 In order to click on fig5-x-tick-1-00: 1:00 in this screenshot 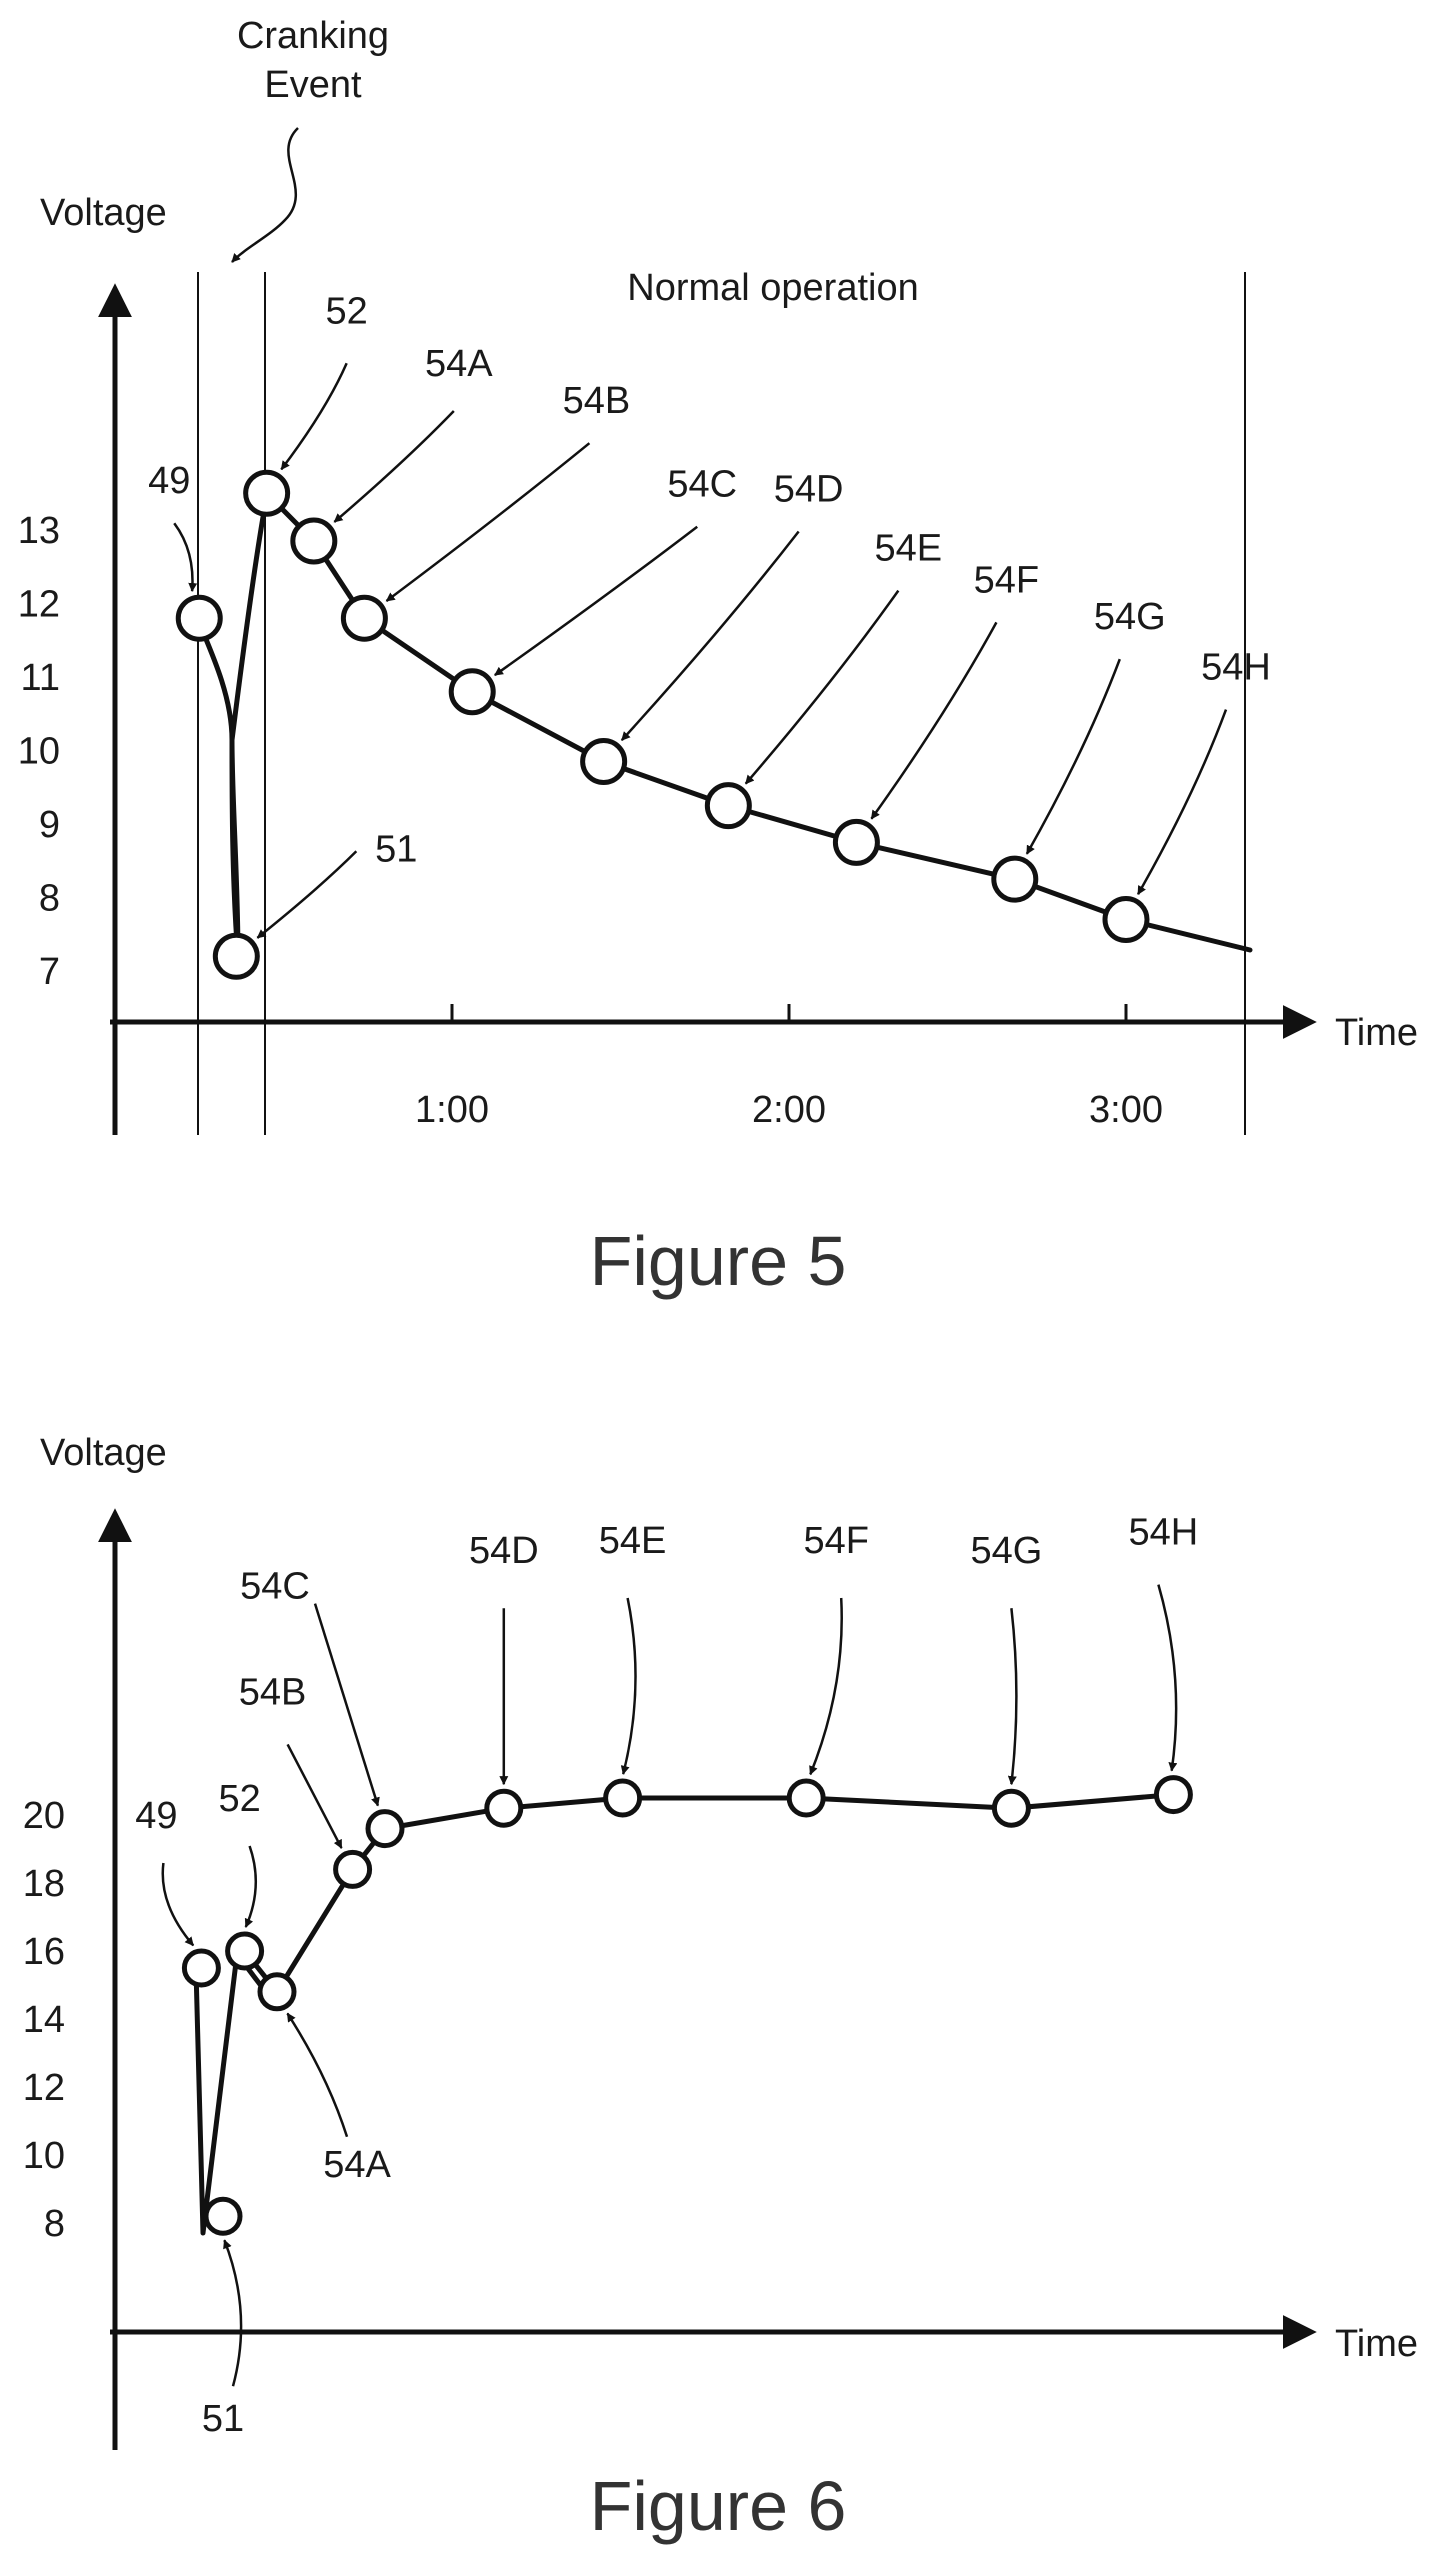, I will do `click(452, 1110)`.